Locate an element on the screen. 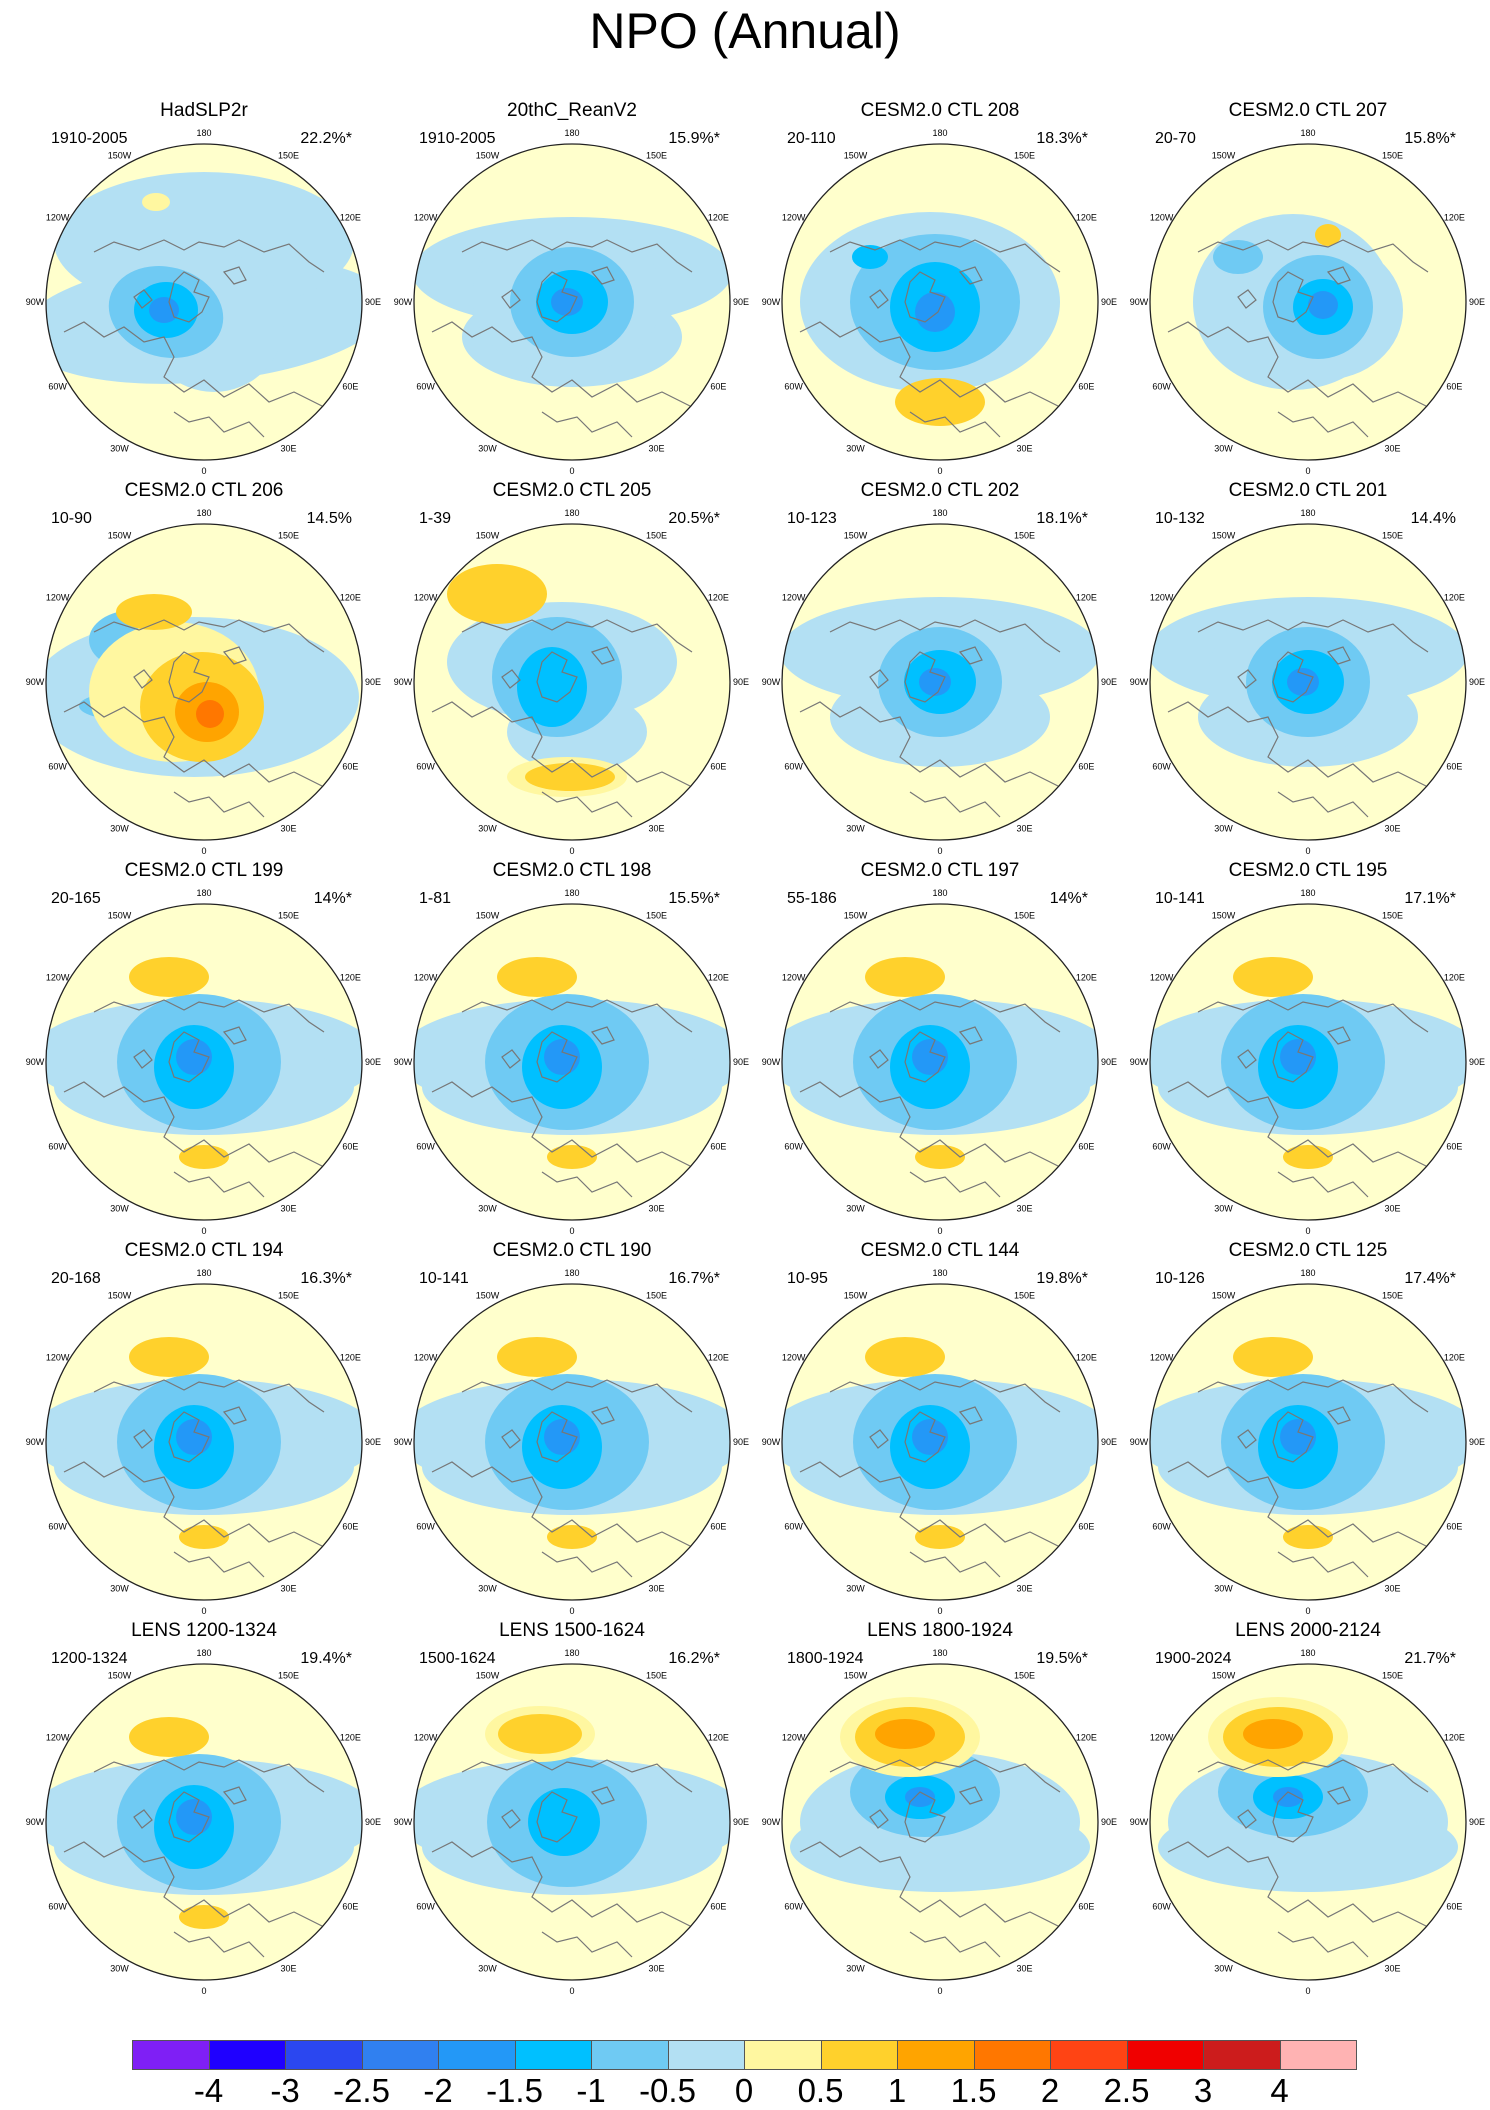  contour-region-p05 is located at coordinates (156, 202).